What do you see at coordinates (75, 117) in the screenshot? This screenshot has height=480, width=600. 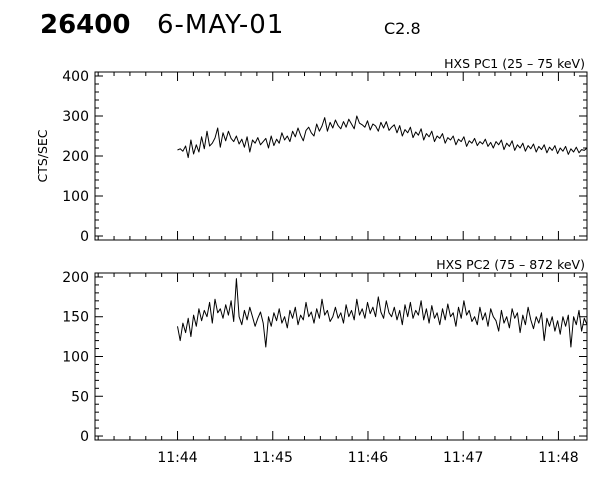 I see `panel-1-y-tick-label: 300` at bounding box center [75, 117].